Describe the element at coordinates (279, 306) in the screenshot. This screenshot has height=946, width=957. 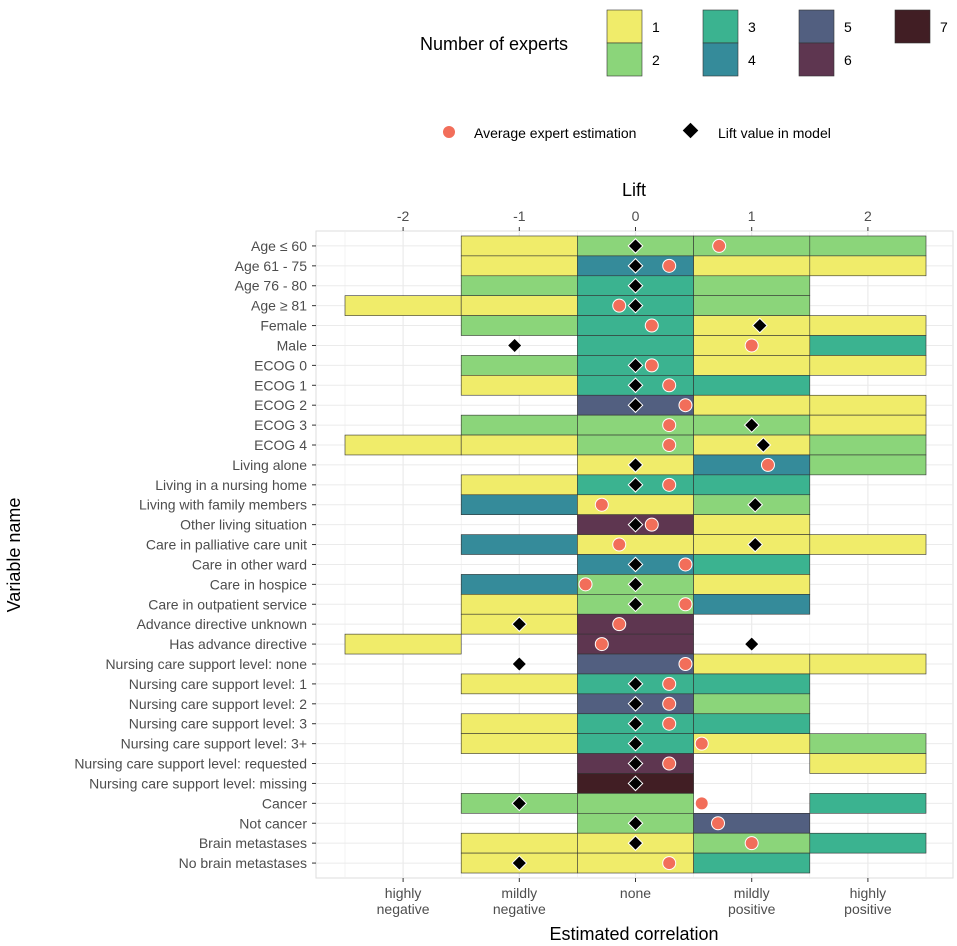
I see `variable-label: Age ≥ 81` at that location.